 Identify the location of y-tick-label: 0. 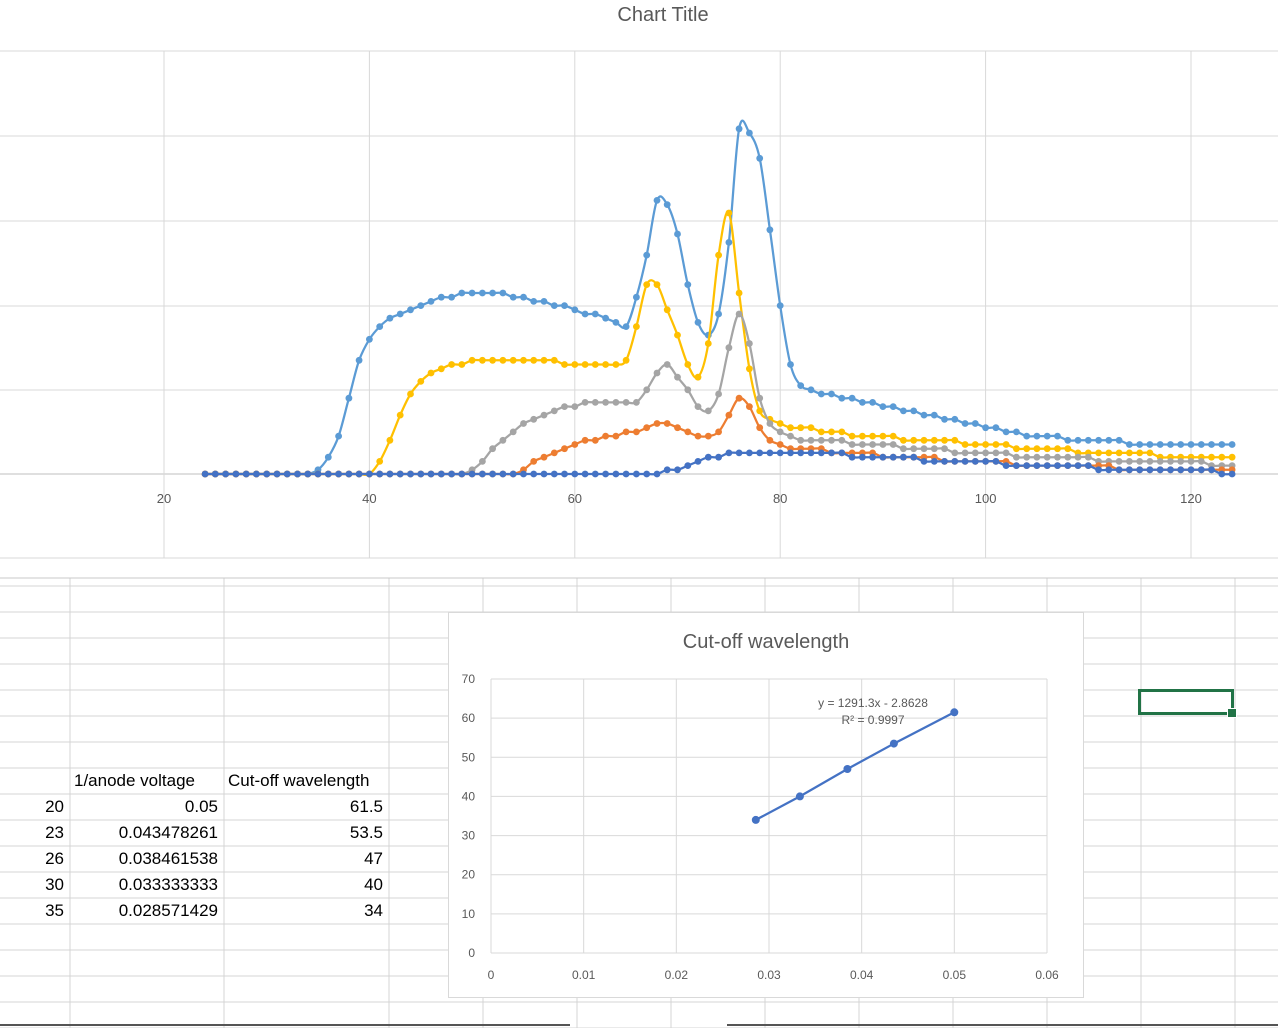
(471, 953).